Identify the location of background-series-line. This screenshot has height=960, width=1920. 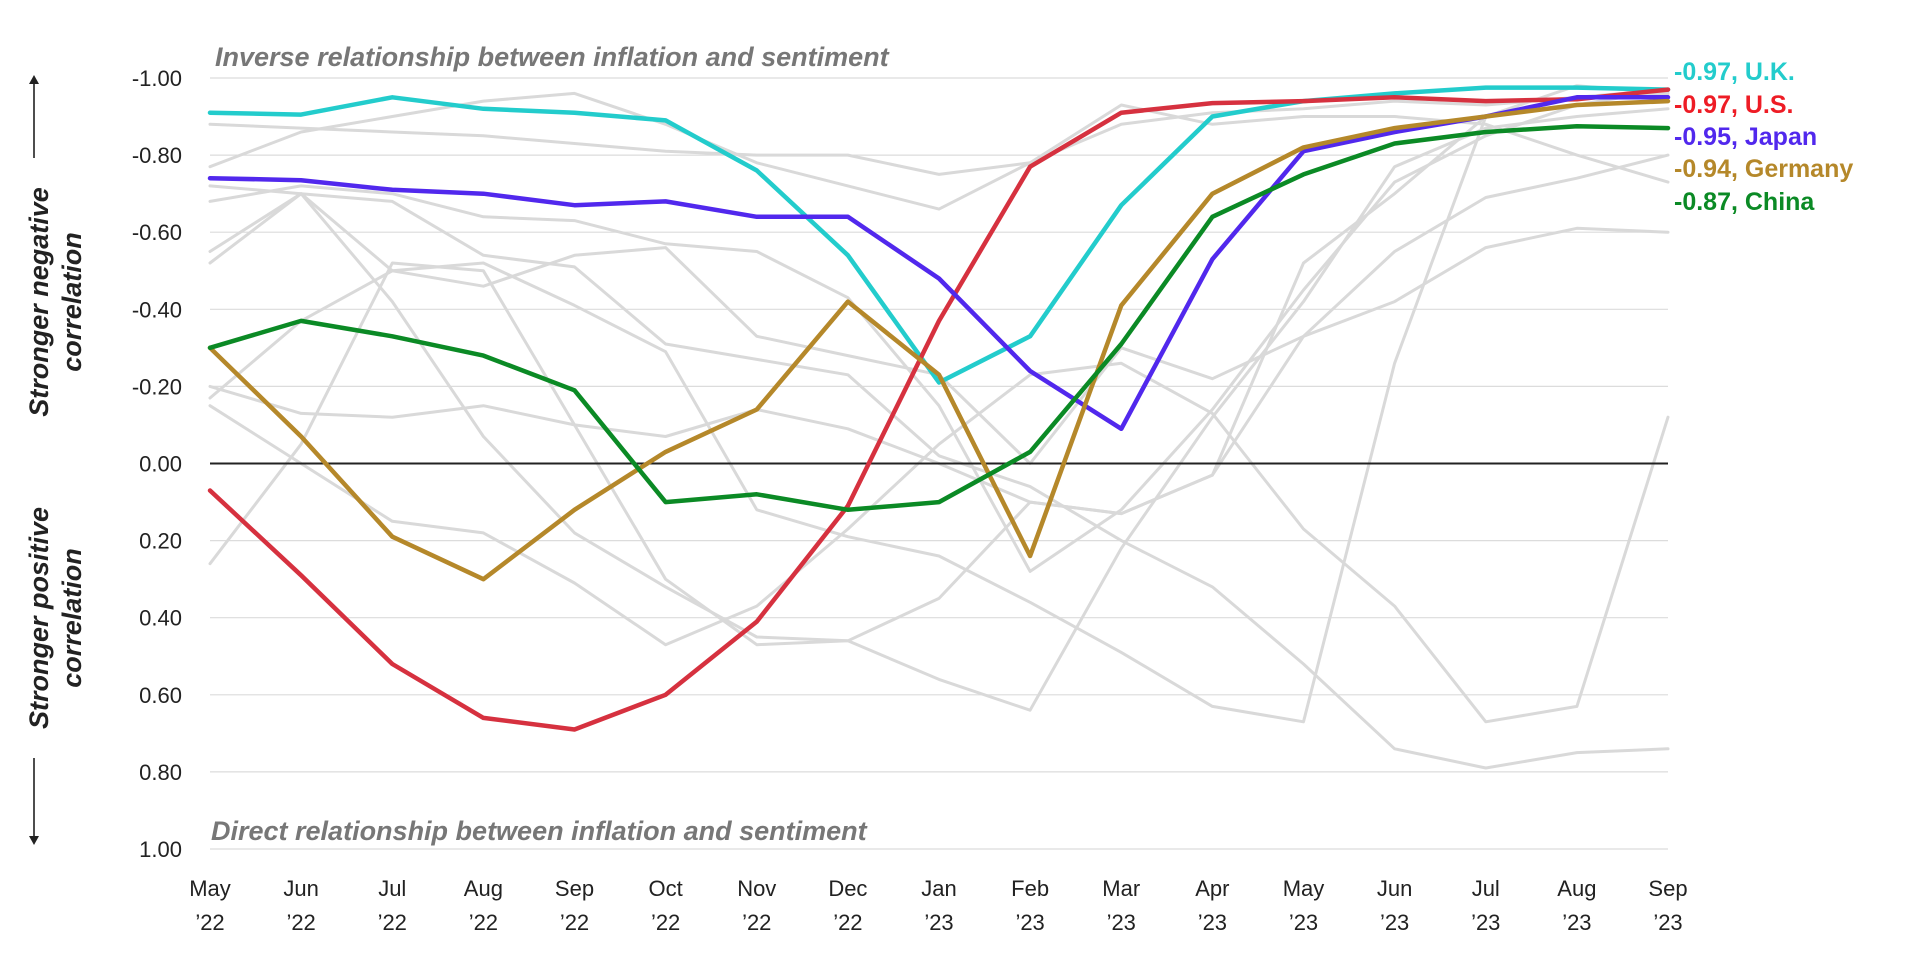
(939, 143).